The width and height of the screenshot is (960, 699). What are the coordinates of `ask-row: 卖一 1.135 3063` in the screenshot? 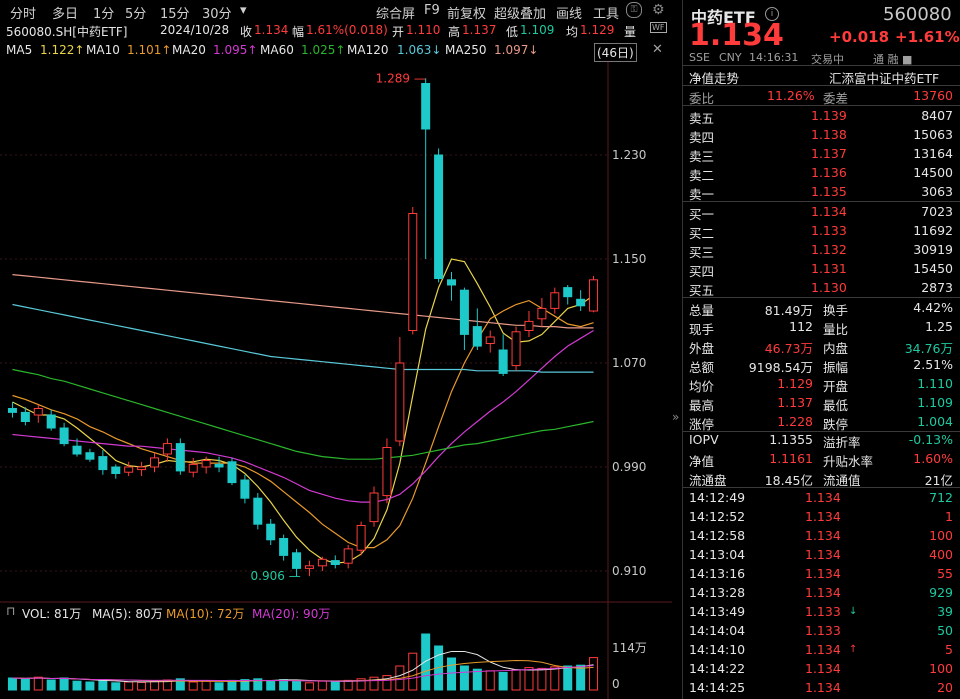 It's located at (821, 192).